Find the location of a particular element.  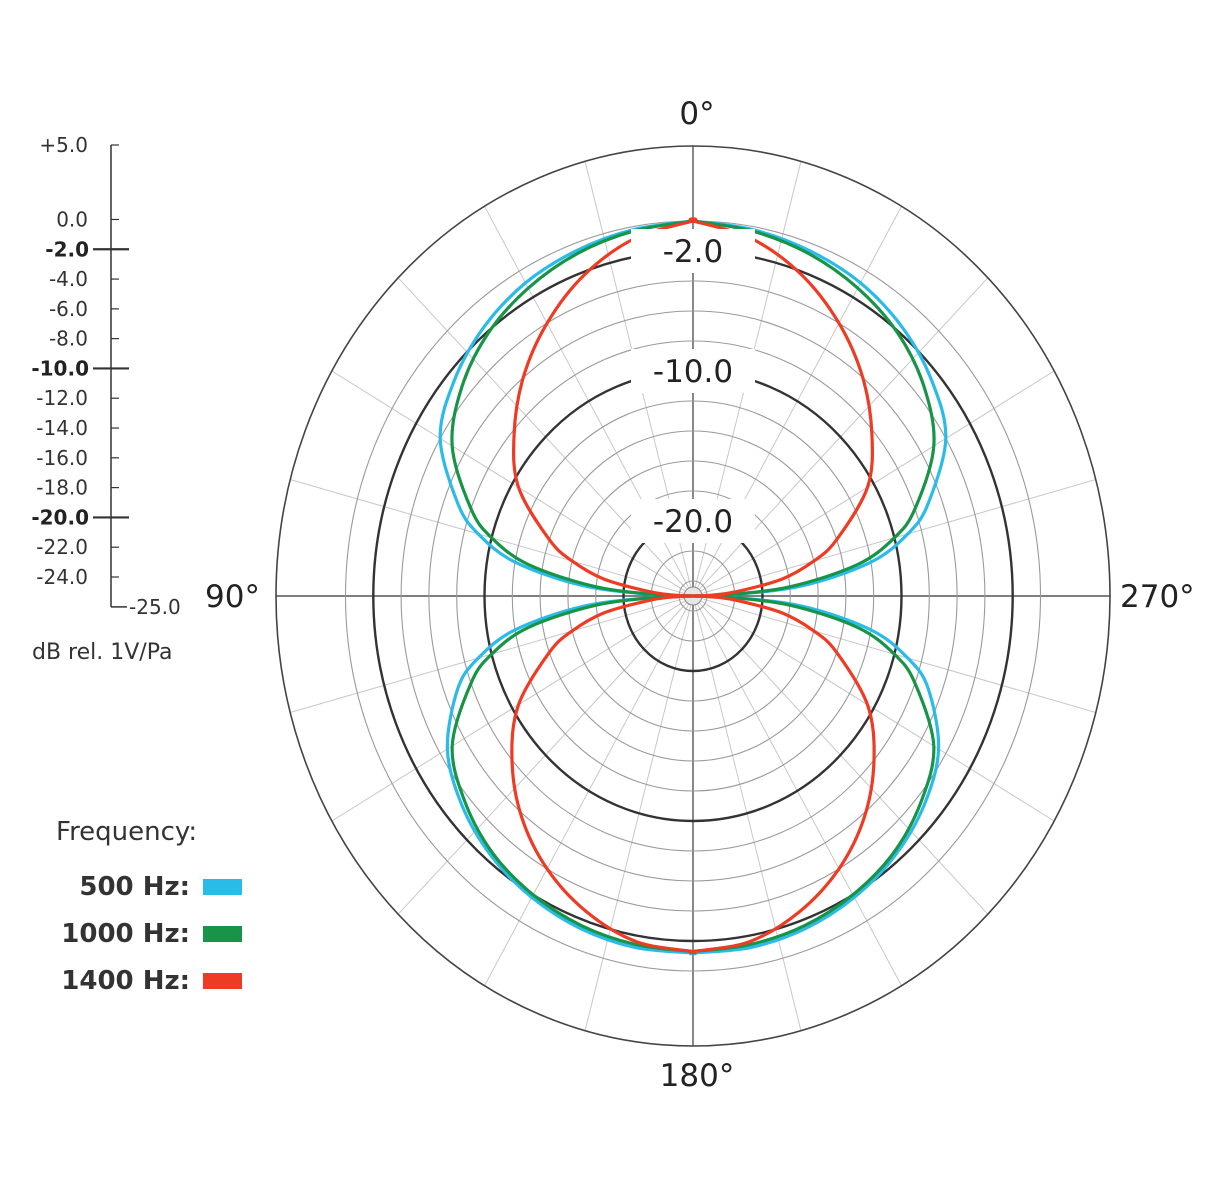

scale-tick-label: -8.0 is located at coordinates (68, 339).